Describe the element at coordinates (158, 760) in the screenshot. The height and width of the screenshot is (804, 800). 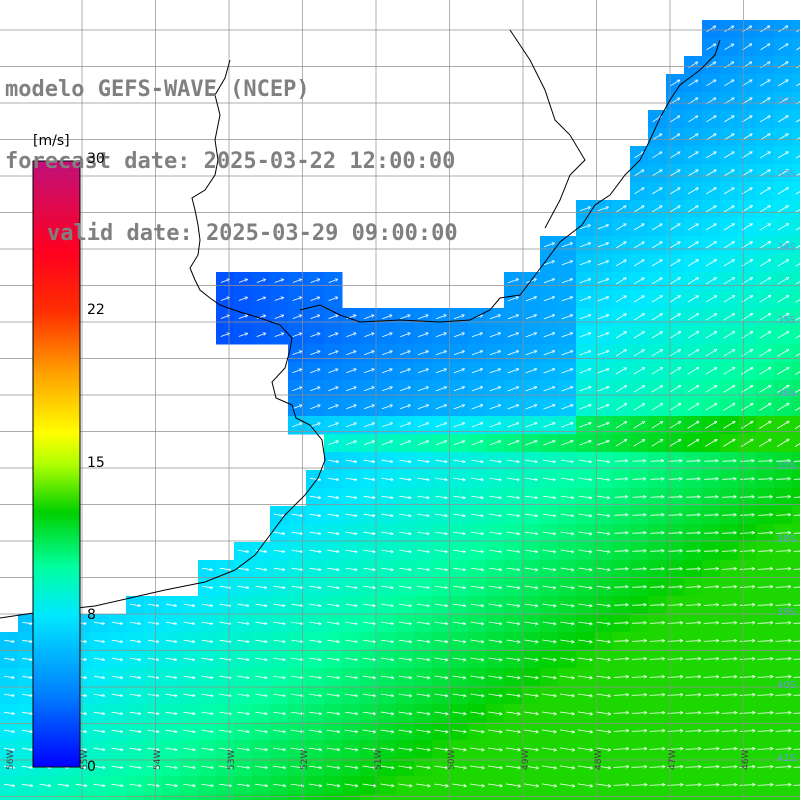
I see `longitude-label: 54W` at that location.